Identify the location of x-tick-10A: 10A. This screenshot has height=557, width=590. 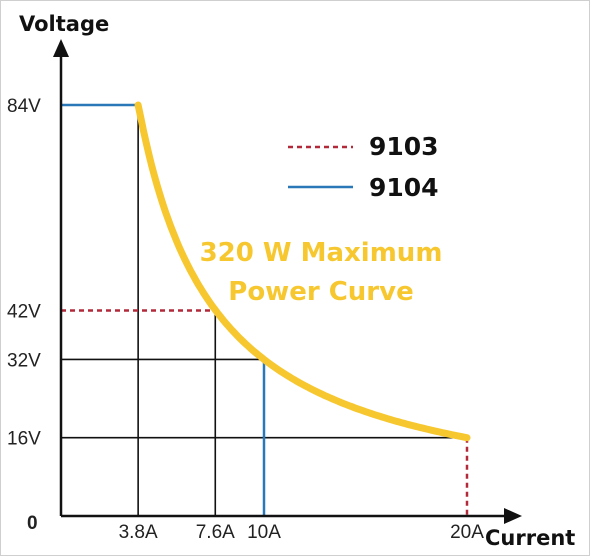
(264, 532).